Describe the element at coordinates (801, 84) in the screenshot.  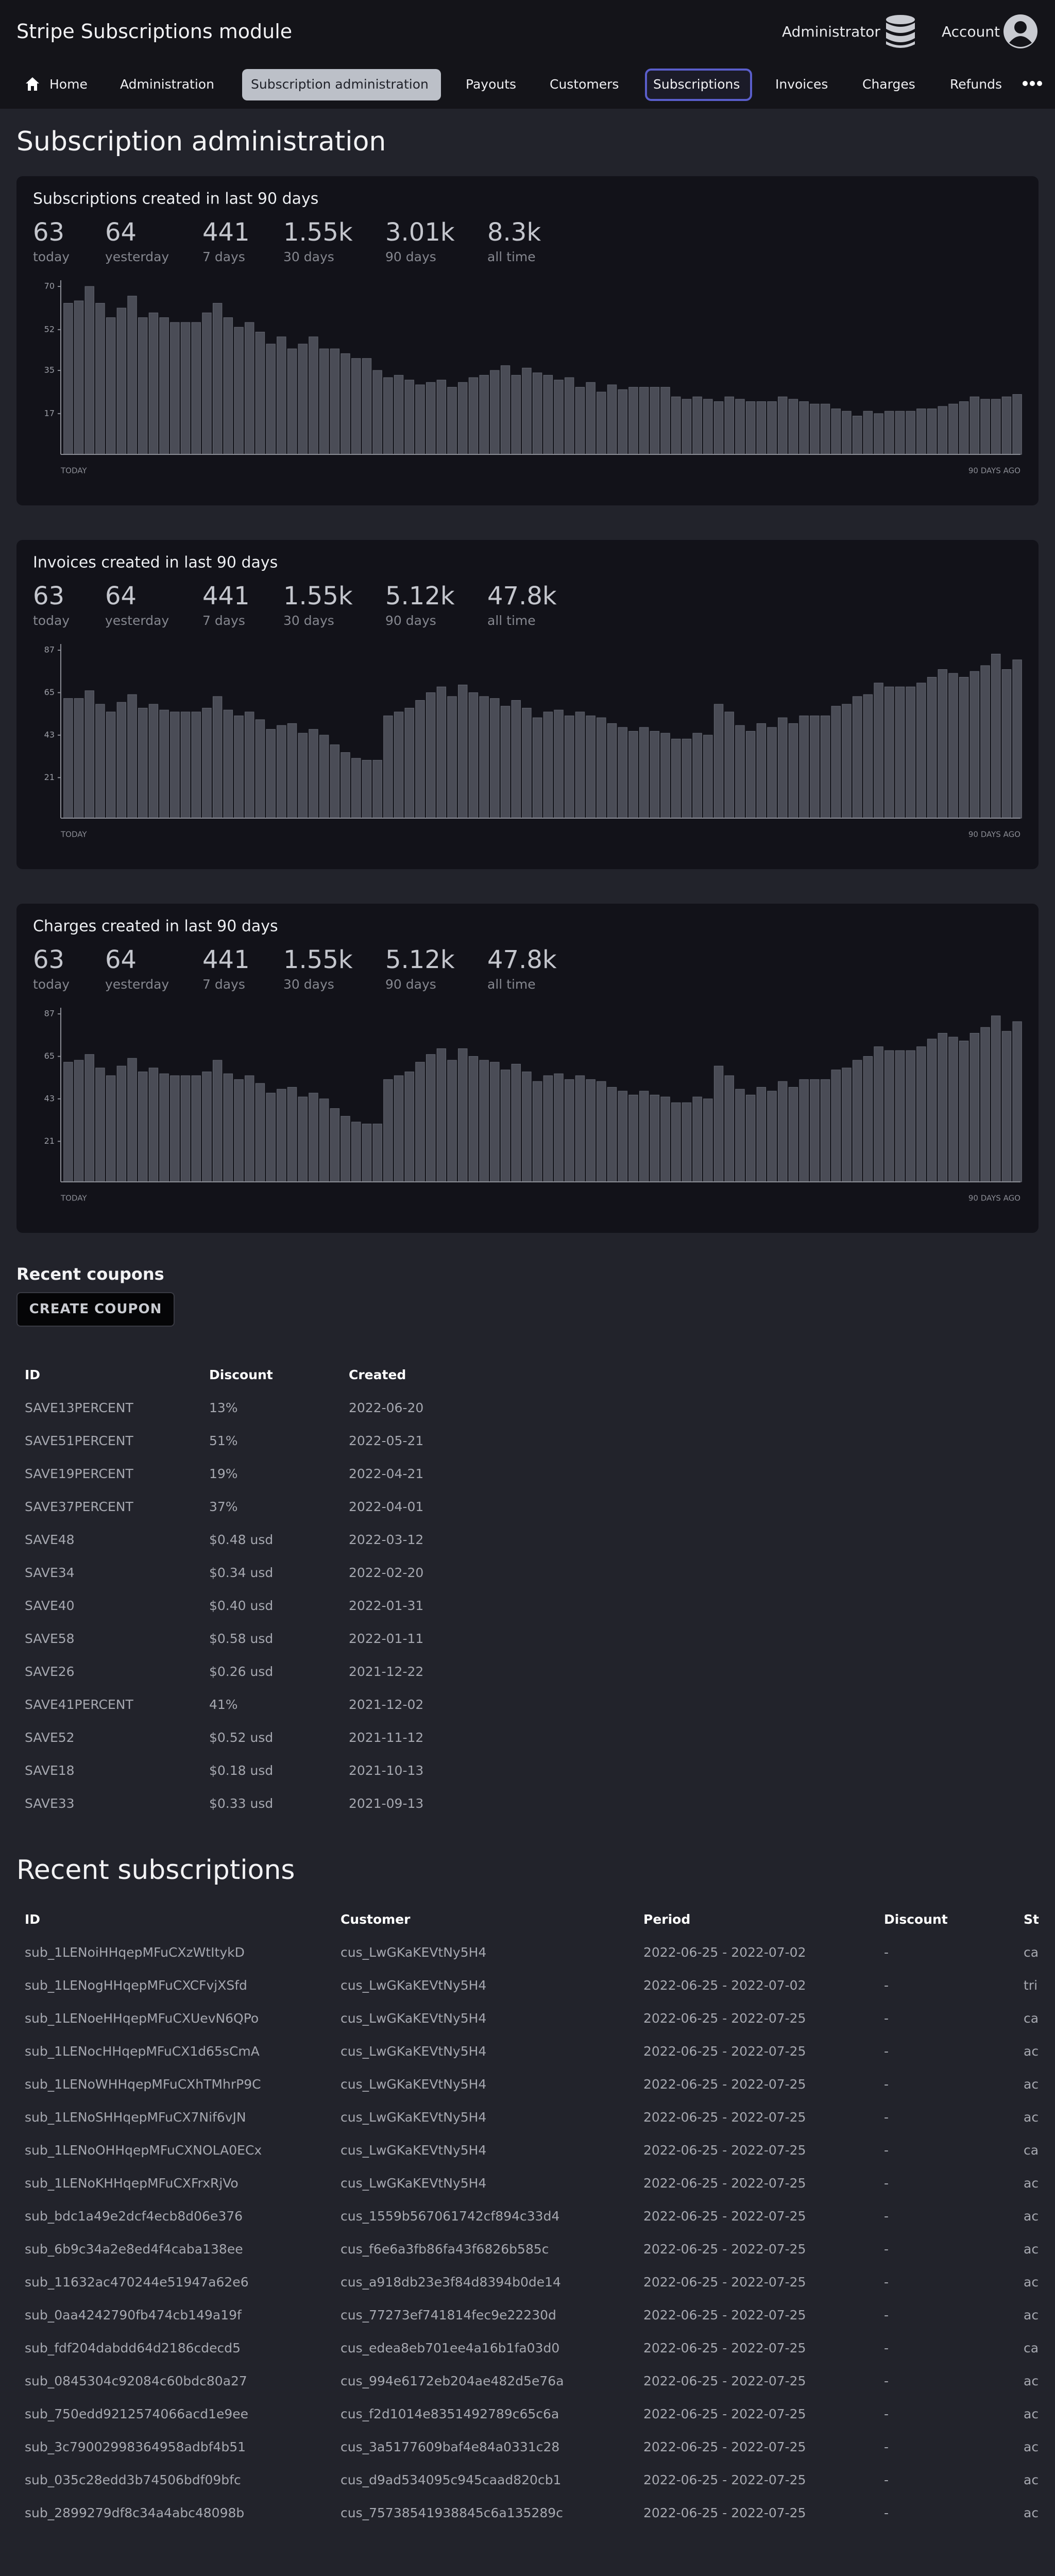
I see `nav-item: Invoices` at that location.